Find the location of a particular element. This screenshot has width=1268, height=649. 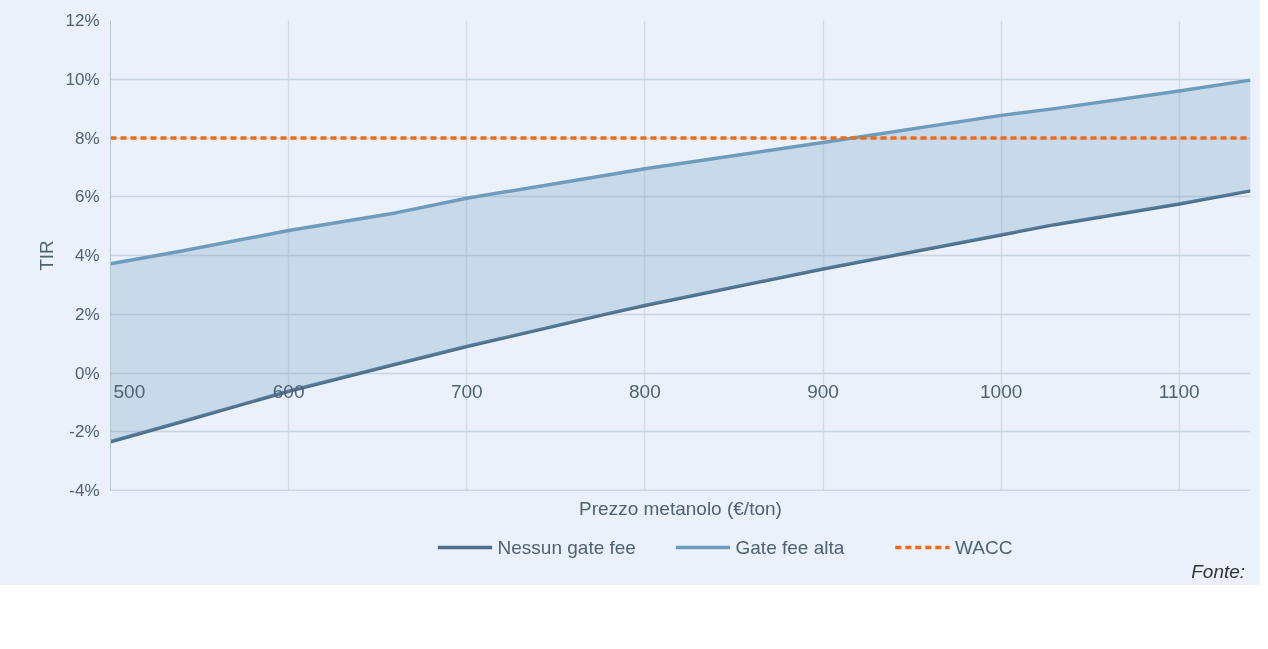

y-tick-label: -2% is located at coordinates (84, 432).